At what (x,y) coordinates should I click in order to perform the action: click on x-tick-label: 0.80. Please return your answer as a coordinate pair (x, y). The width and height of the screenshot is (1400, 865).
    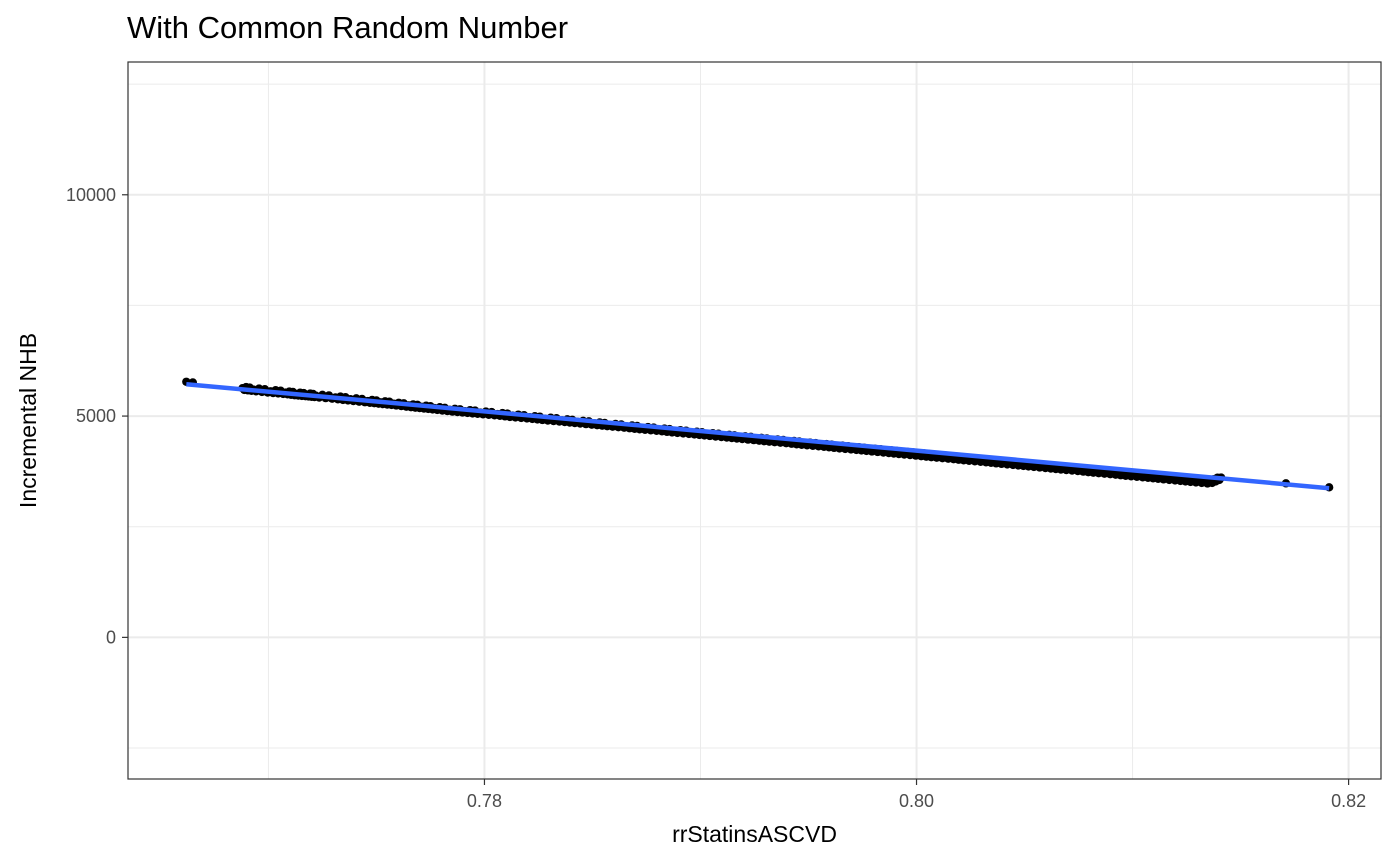
    Looking at the image, I should click on (916, 801).